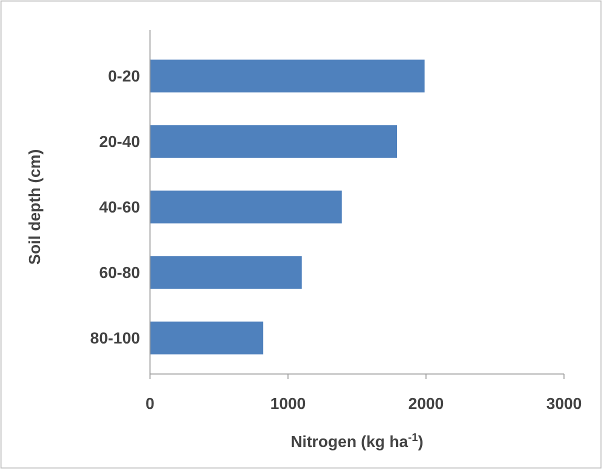  I want to click on y-tick-label: 0-20, so click(124, 77).